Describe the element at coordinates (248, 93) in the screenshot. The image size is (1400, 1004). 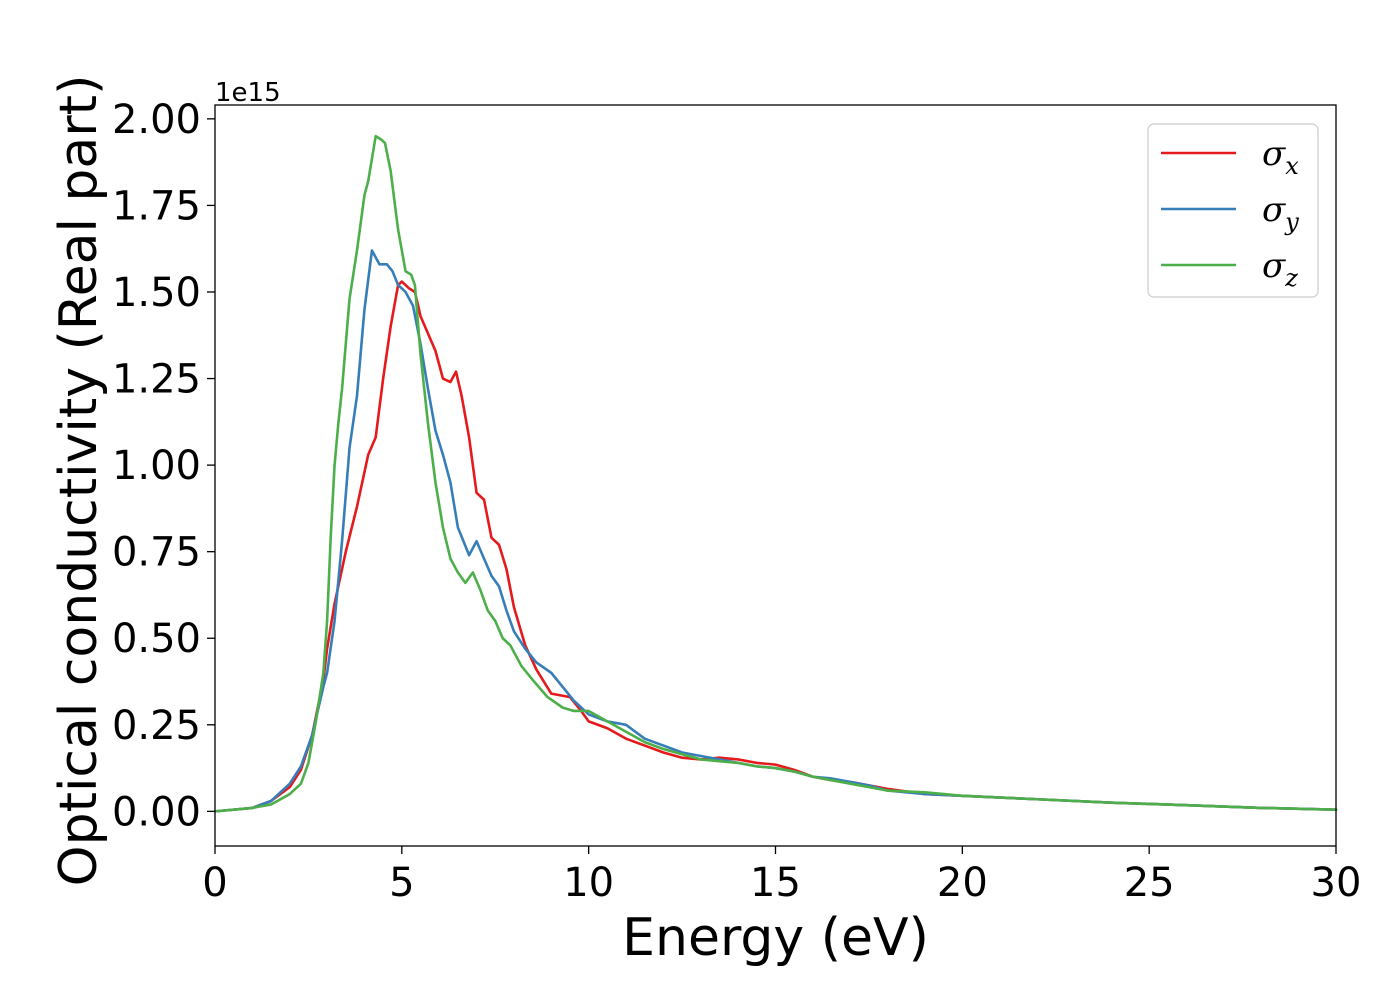
I see `y-offset-text: 1e15` at that location.